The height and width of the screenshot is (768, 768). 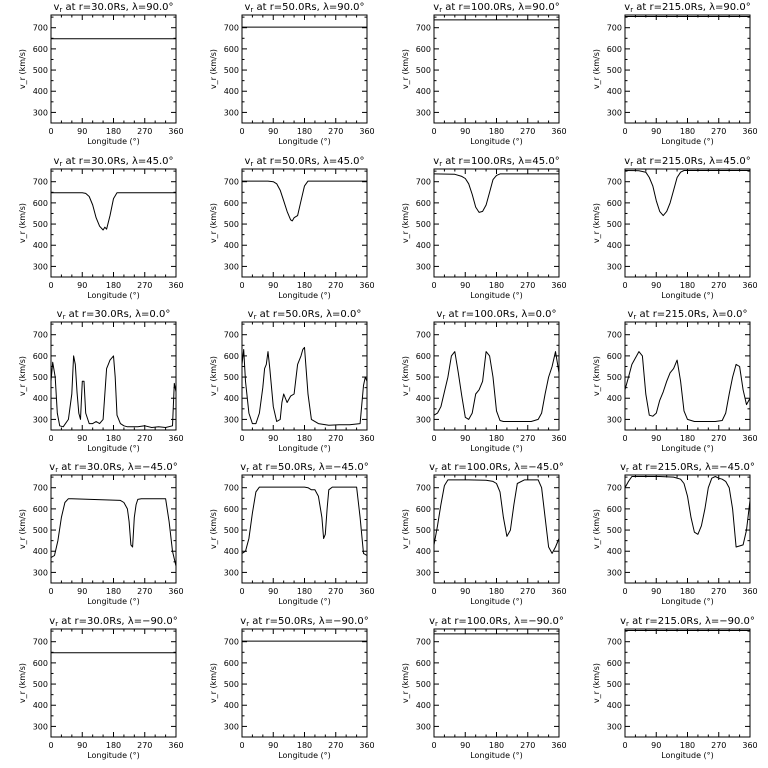 What do you see at coordinates (692, 621) in the screenshot?
I see `title-text: at r=215.0Rs, λ=−90.0°` at bounding box center [692, 621].